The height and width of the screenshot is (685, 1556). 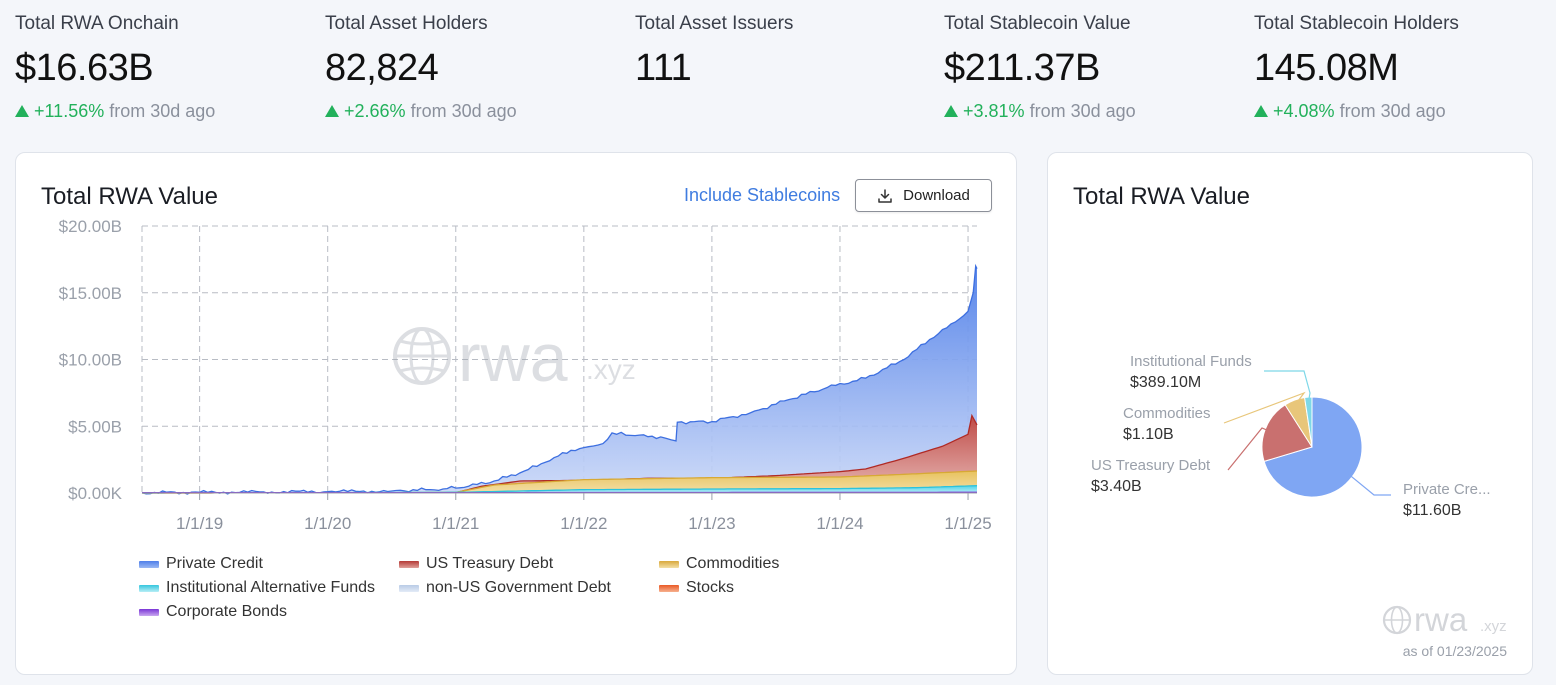 What do you see at coordinates (1493, 626) in the screenshot?
I see `pie-watermark-suffix: .xyz` at bounding box center [1493, 626].